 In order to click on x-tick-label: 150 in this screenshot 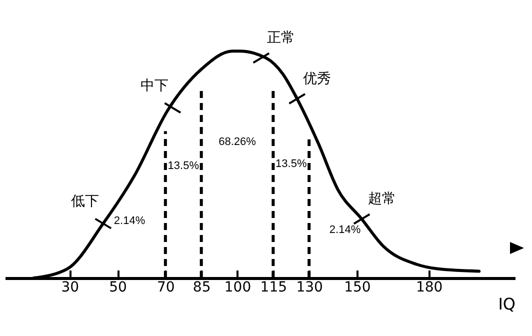, I will do `click(357, 288)`.